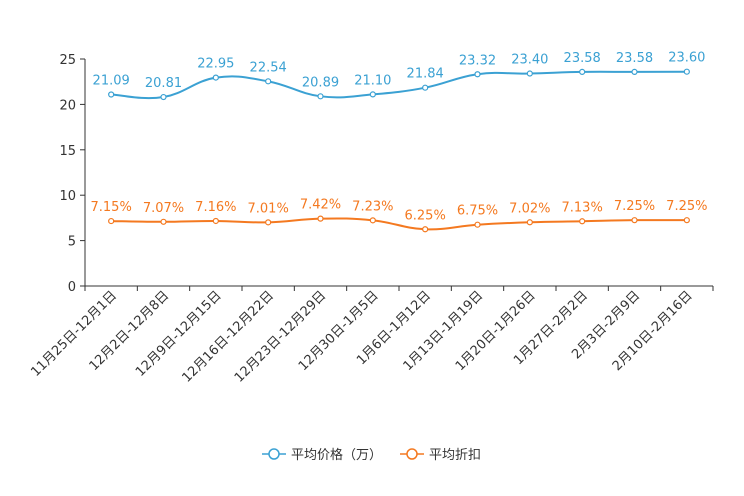 The width and height of the screenshot is (744, 496). What do you see at coordinates (280, 336) in the screenshot?
I see `x-tick-label: 12月23日-12月29日` at bounding box center [280, 336].